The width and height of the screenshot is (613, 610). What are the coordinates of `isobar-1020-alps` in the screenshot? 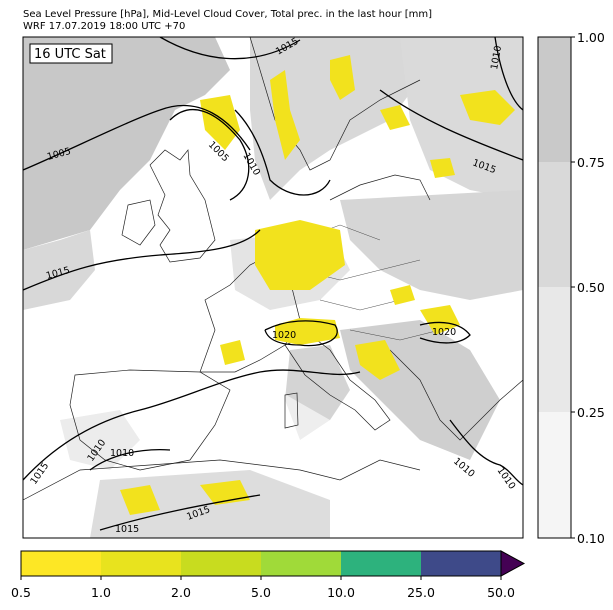 It's located at (301, 333).